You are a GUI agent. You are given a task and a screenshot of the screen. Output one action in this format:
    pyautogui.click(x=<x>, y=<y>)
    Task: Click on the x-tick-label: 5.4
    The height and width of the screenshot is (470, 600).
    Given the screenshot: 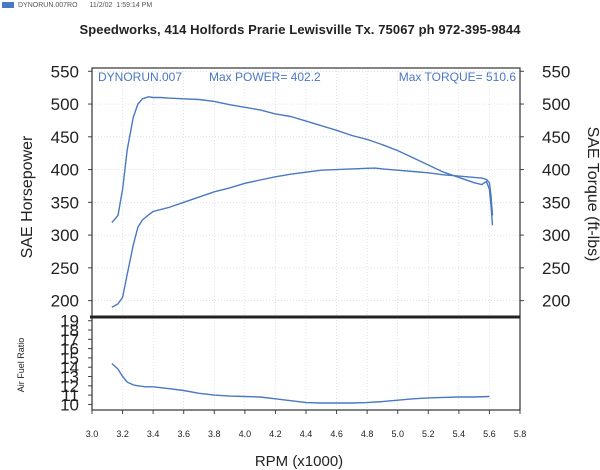 What is the action you would take?
    pyautogui.click(x=459, y=434)
    